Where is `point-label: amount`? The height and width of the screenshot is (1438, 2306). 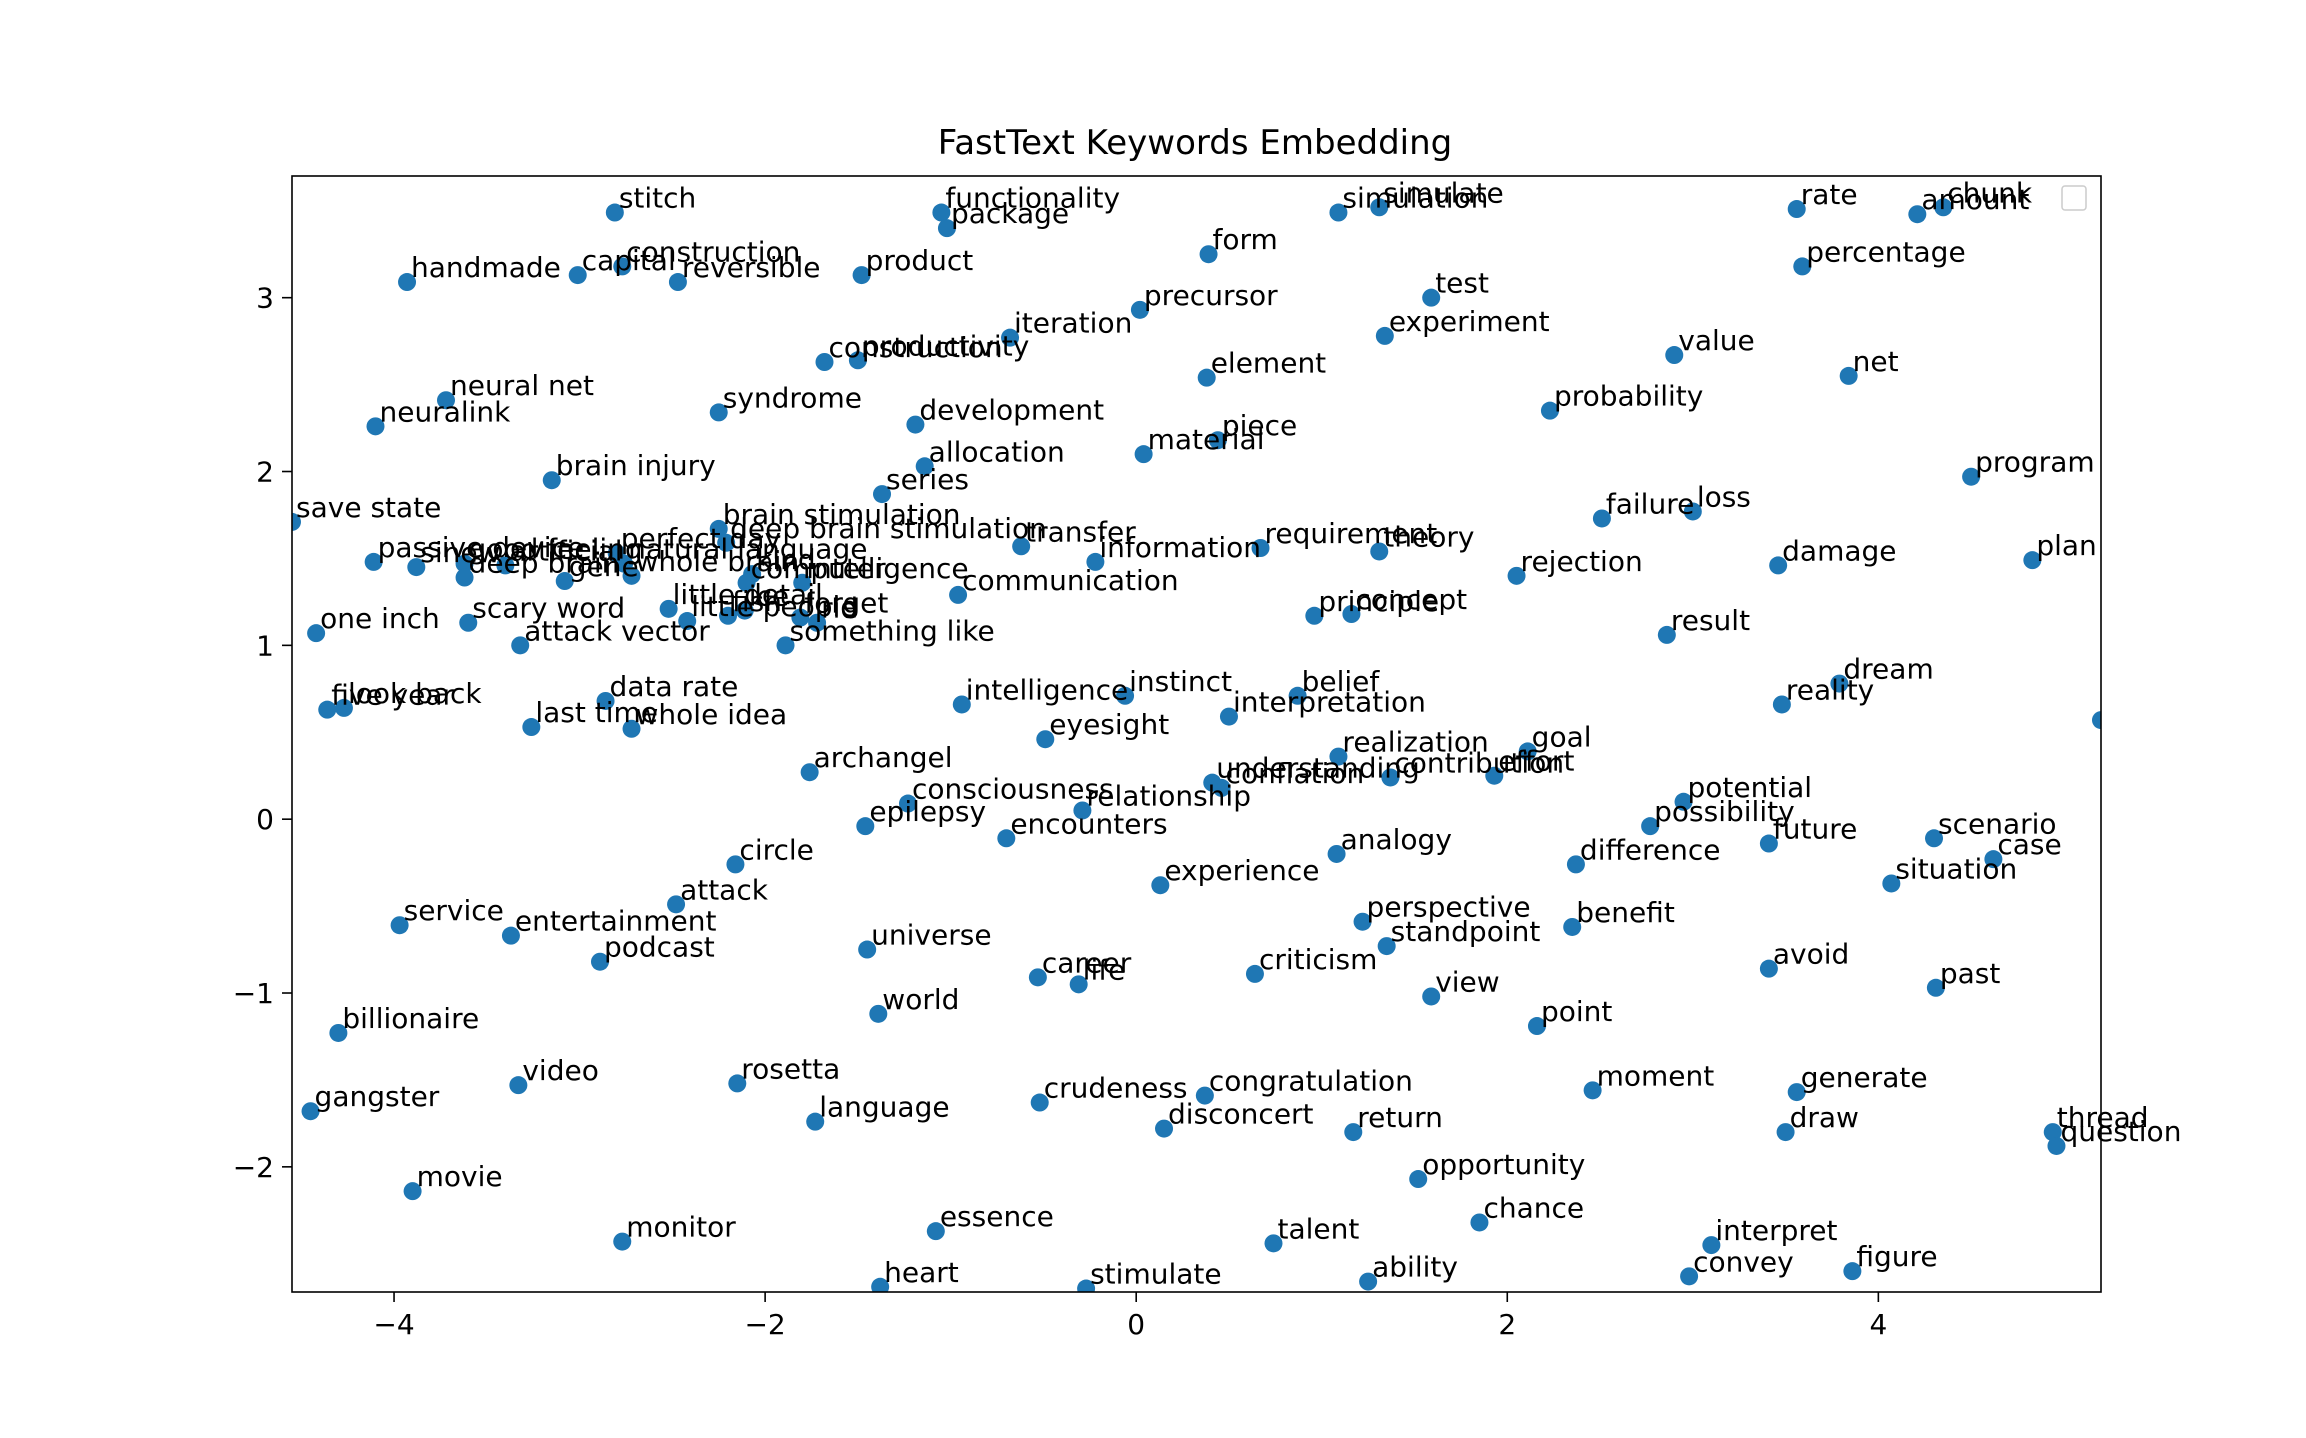
point-label: amount is located at coordinates (1975, 199).